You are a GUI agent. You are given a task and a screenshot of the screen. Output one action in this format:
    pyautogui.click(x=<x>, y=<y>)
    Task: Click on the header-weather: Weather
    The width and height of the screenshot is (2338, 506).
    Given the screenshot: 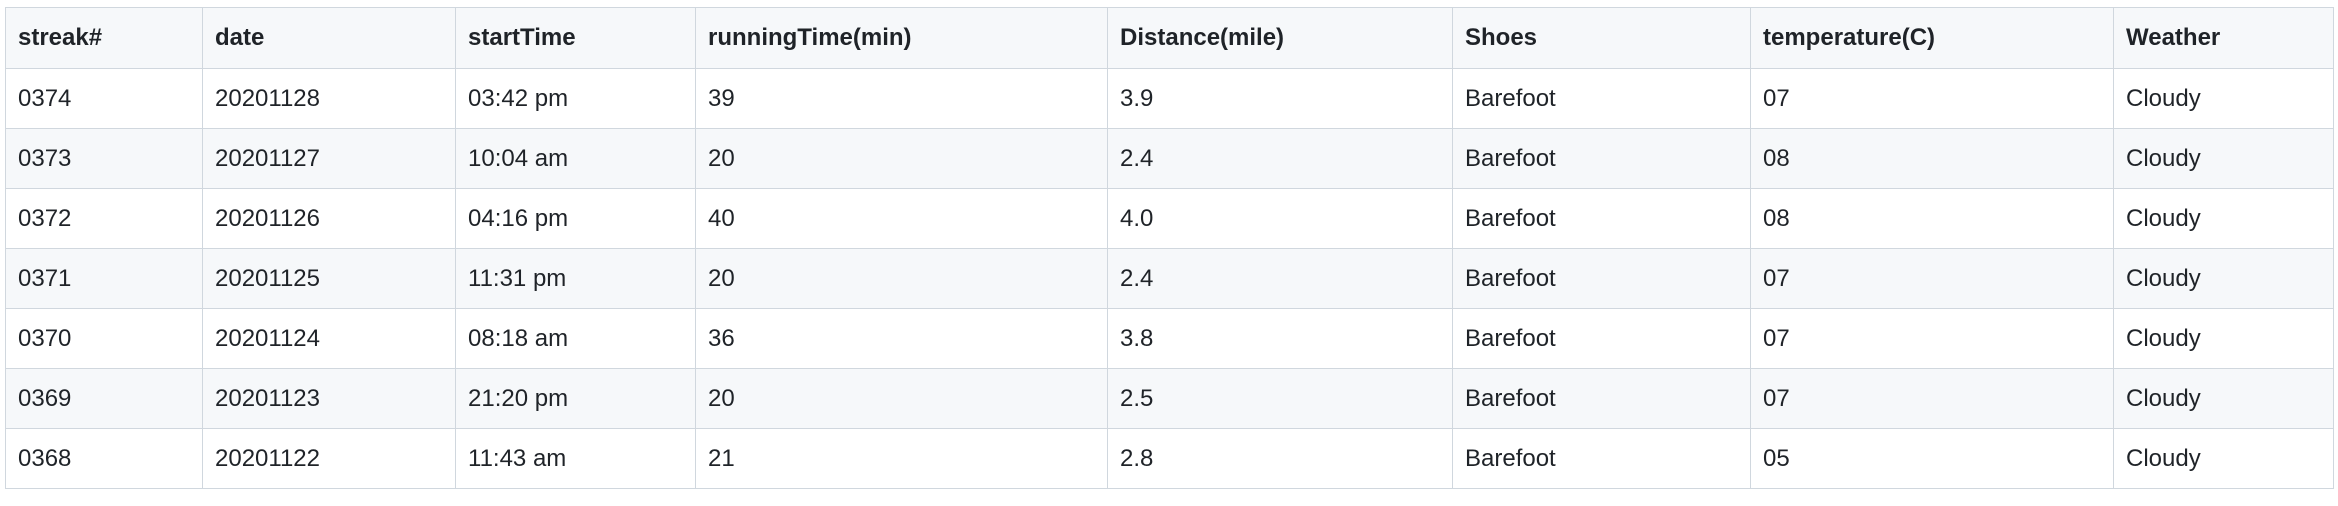 What is the action you would take?
    pyautogui.click(x=2223, y=38)
    